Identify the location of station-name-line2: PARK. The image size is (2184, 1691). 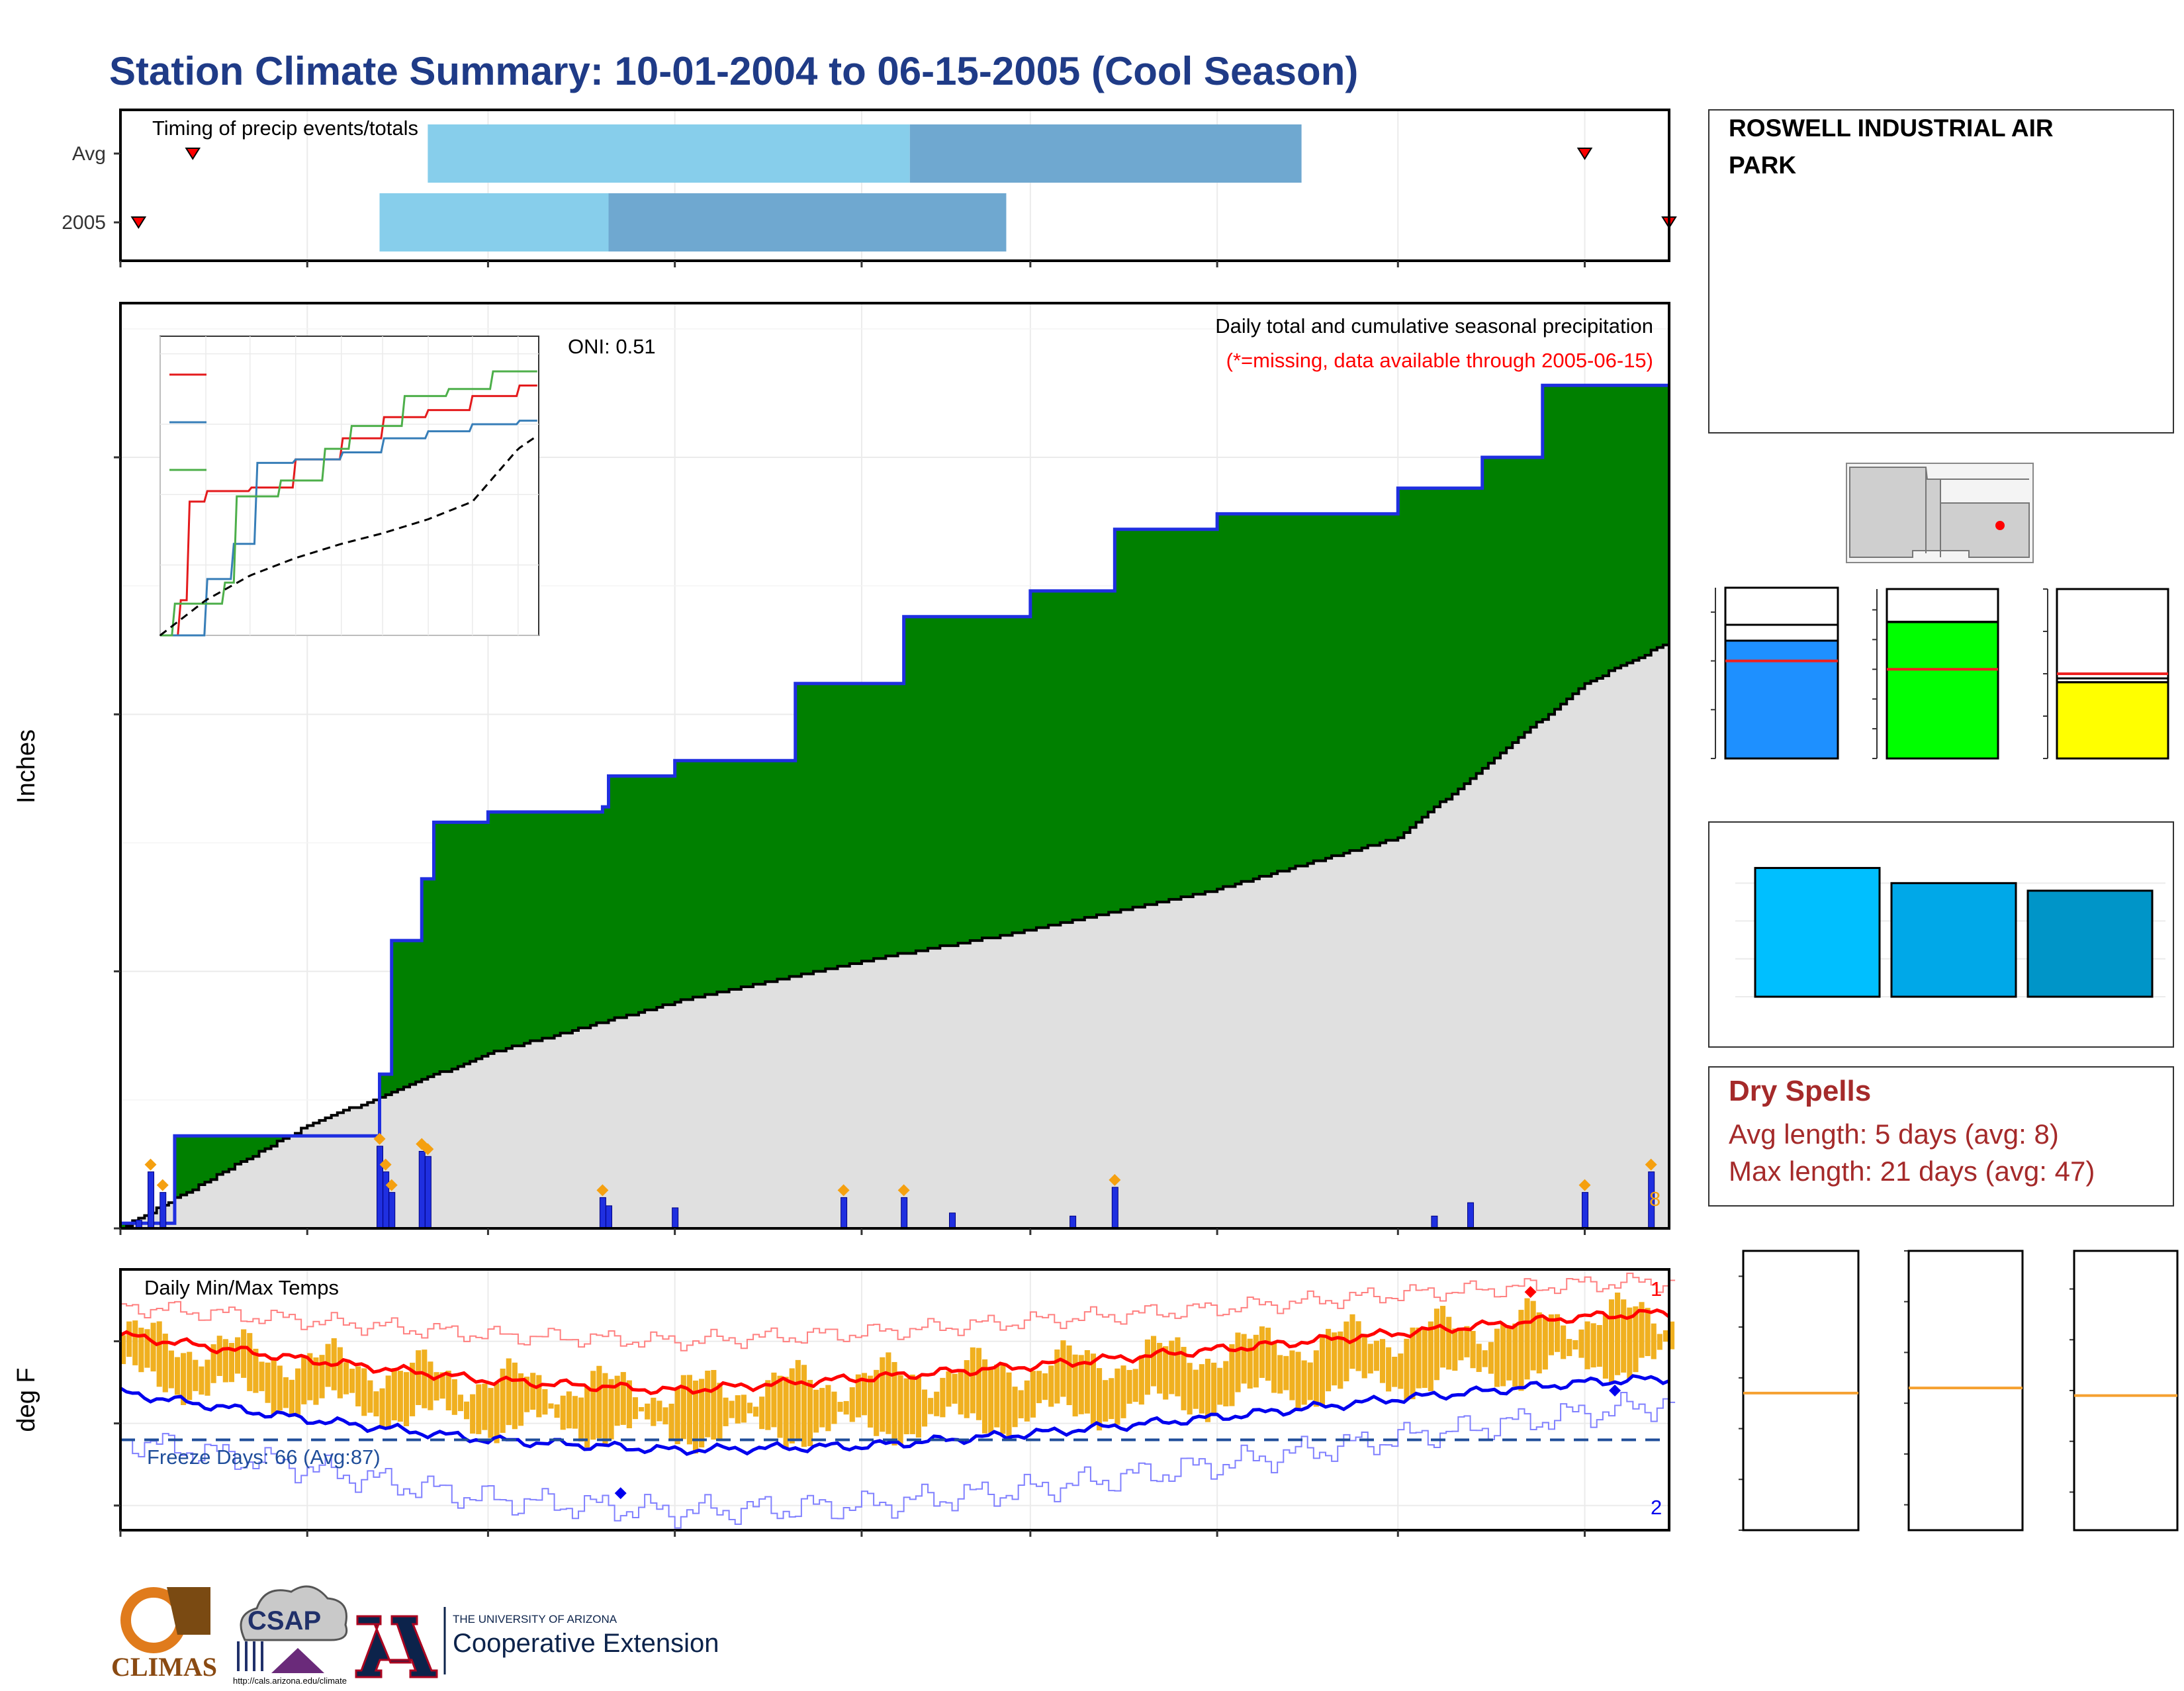
(1763, 165).